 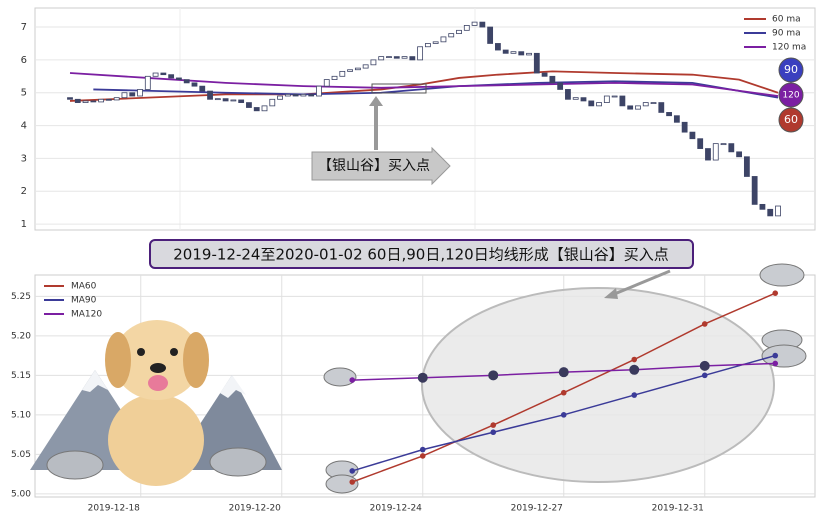 I want to click on y-tick-label: 5.15, so click(x=21, y=376).